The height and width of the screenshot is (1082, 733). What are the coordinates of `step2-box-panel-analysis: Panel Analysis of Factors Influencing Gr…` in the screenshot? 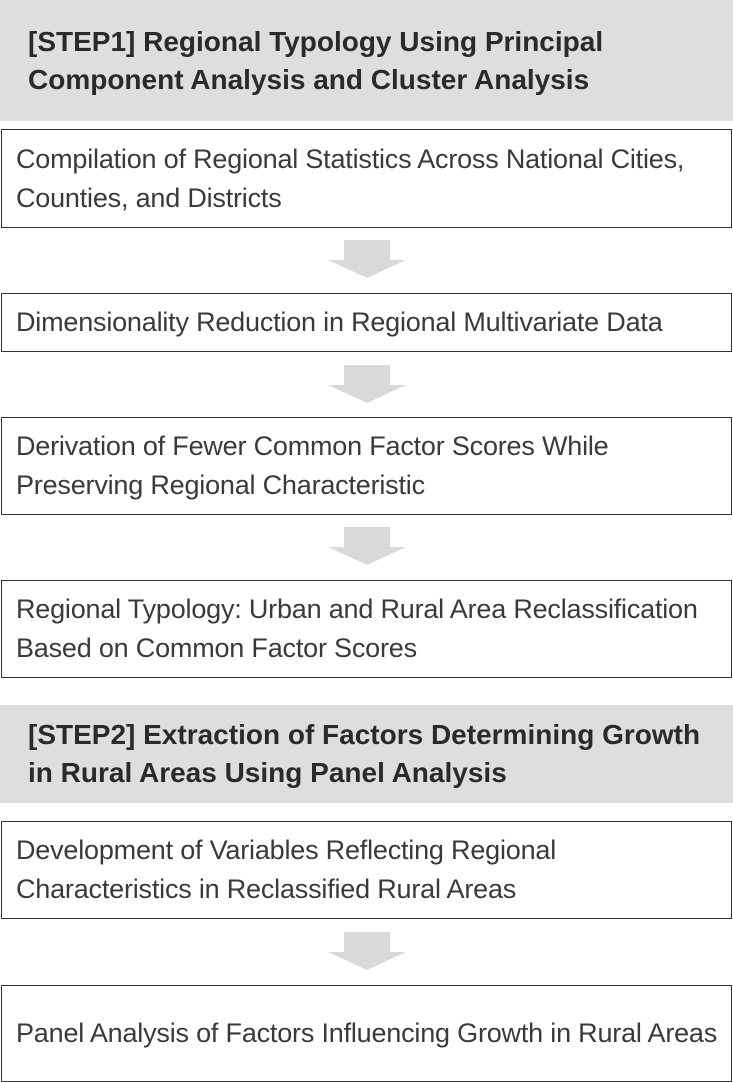 It's located at (366, 1033).